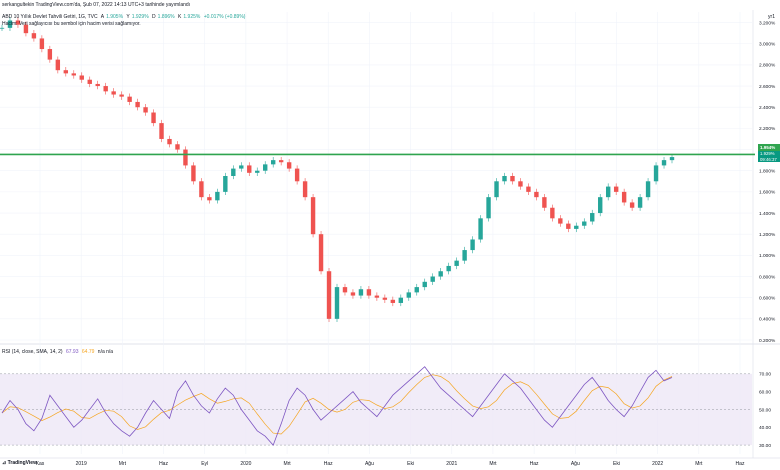  Describe the element at coordinates (337, 404) in the screenshot. I see `rsi-ma-line` at that location.